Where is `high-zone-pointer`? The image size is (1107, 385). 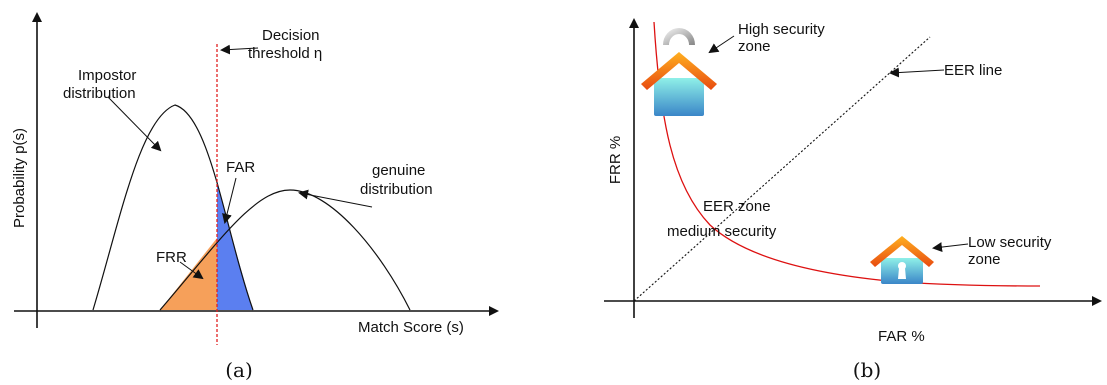 high-zone-pointer is located at coordinates (721, 44).